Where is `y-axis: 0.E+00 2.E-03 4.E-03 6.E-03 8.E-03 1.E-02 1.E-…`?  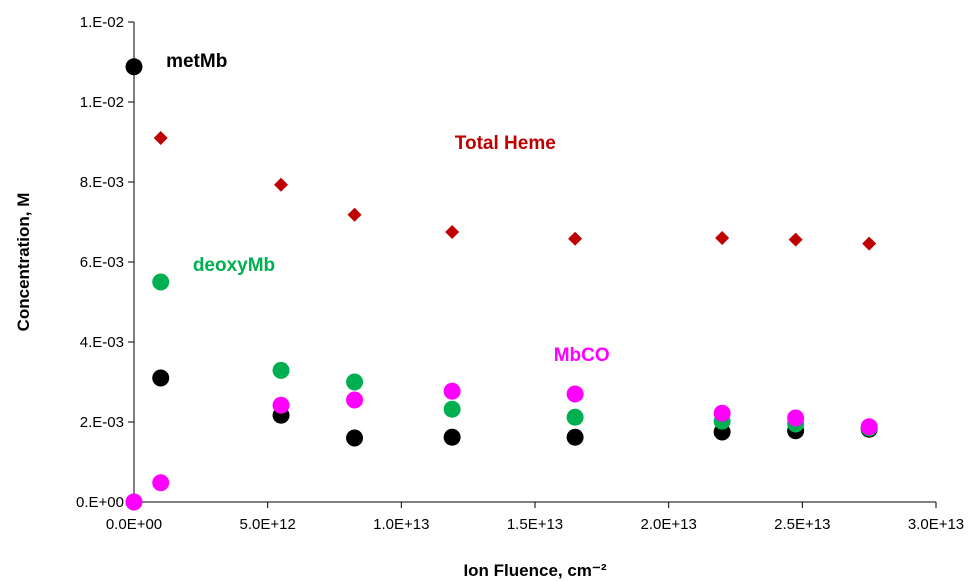
y-axis: 0.E+00 2.E-03 4.E-03 6.E-03 8.E-03 1.E-02 1.E-… is located at coordinates (105, 262).